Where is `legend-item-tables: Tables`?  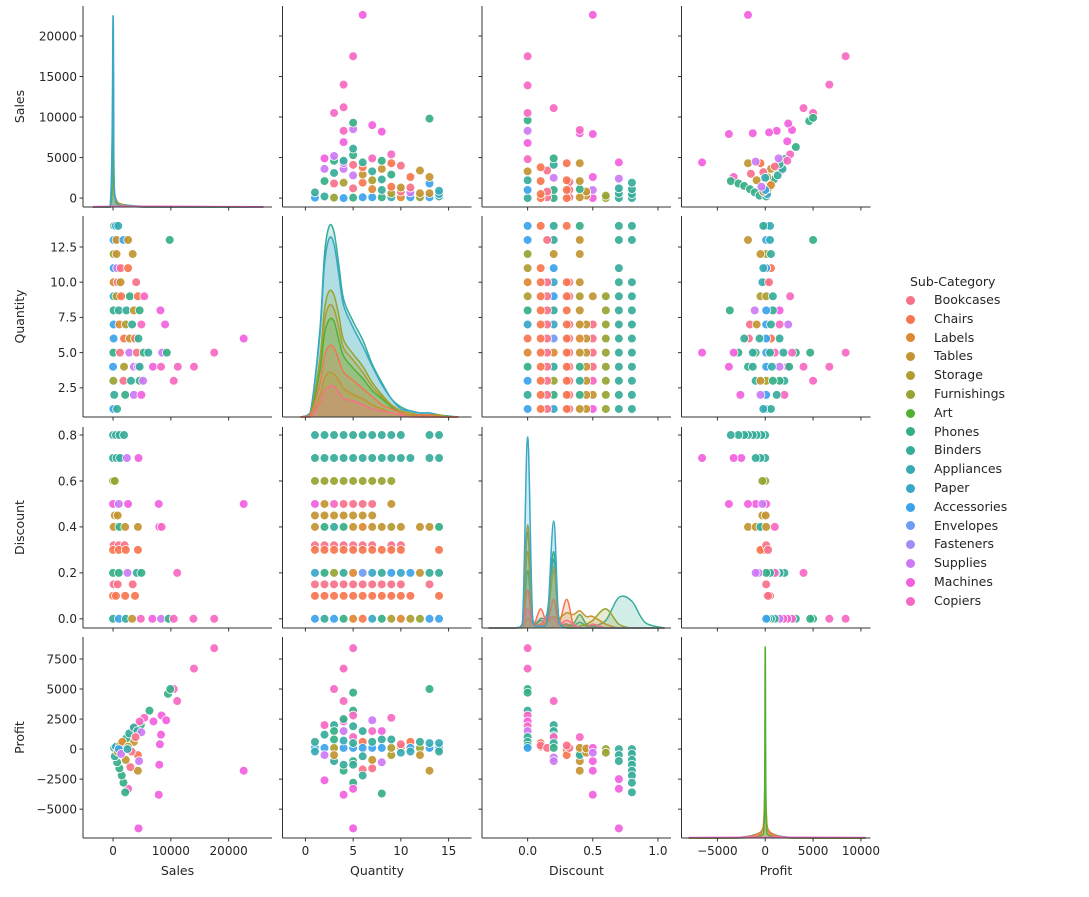 legend-item-tables: Tables is located at coordinates (955, 356).